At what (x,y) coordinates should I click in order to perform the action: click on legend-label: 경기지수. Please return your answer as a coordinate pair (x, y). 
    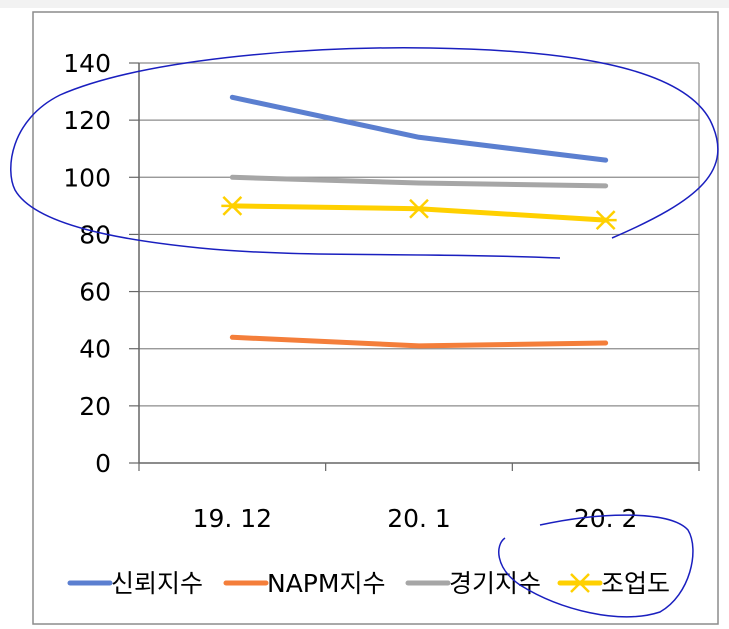
    Looking at the image, I should click on (495, 583).